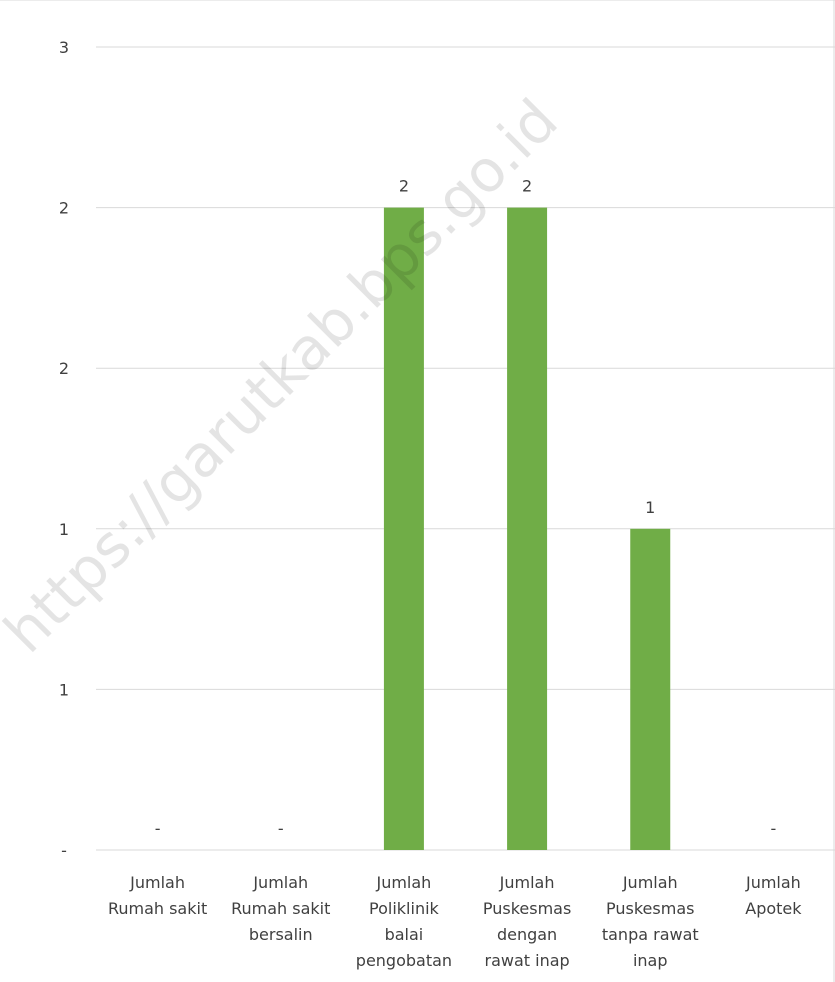  Describe the element at coordinates (64, 47) in the screenshot. I see `y-tick-label: 3` at that location.